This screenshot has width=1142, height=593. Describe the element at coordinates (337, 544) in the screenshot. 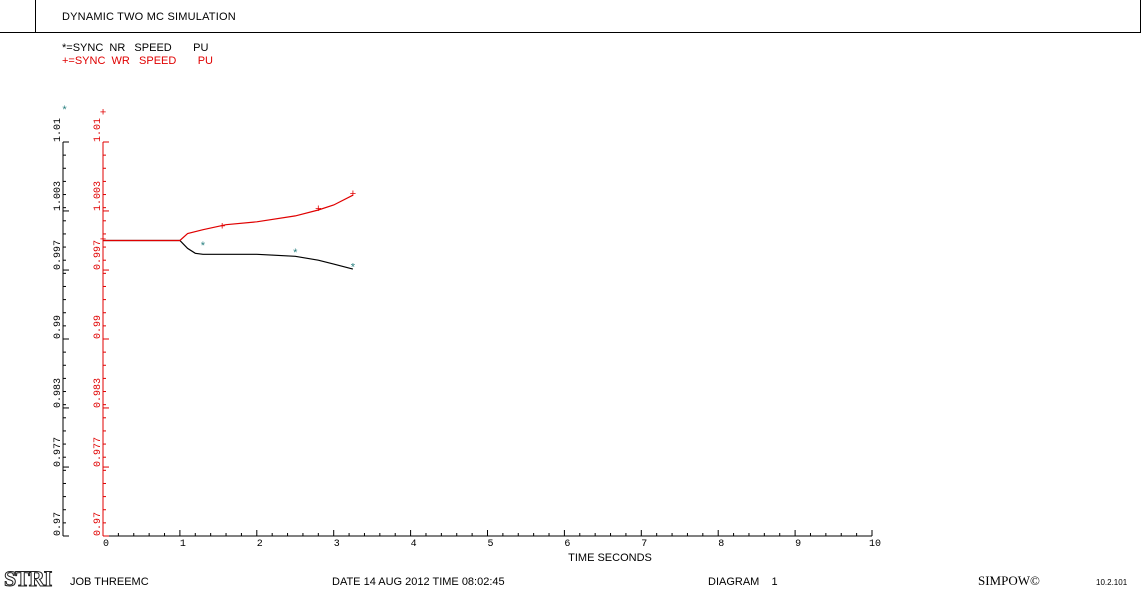

I see `x-tick-label: 3` at that location.